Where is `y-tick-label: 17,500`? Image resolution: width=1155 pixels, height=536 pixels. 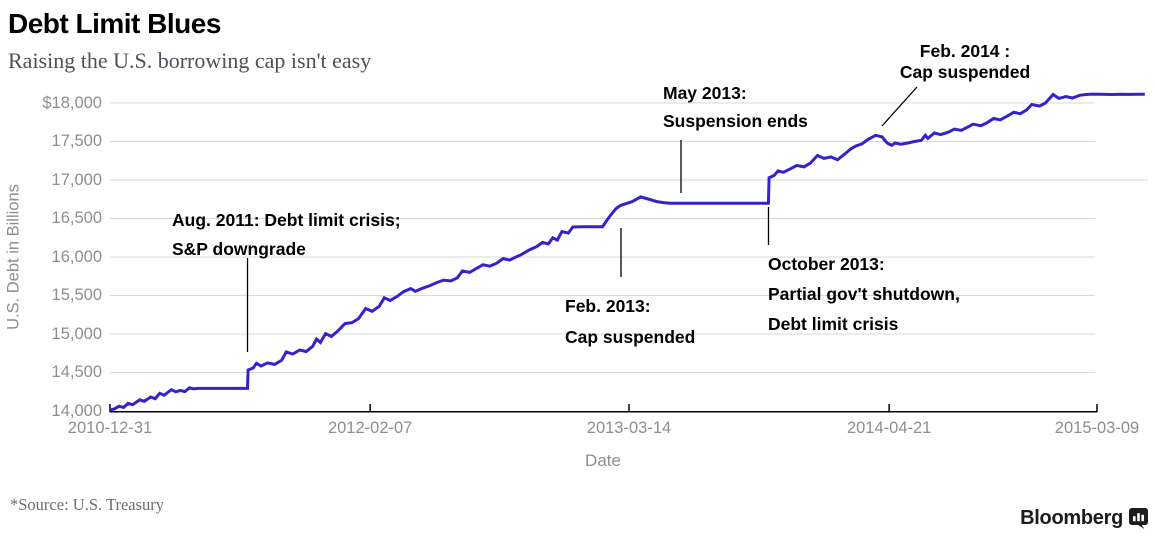 y-tick-label: 17,500 is located at coordinates (76, 141).